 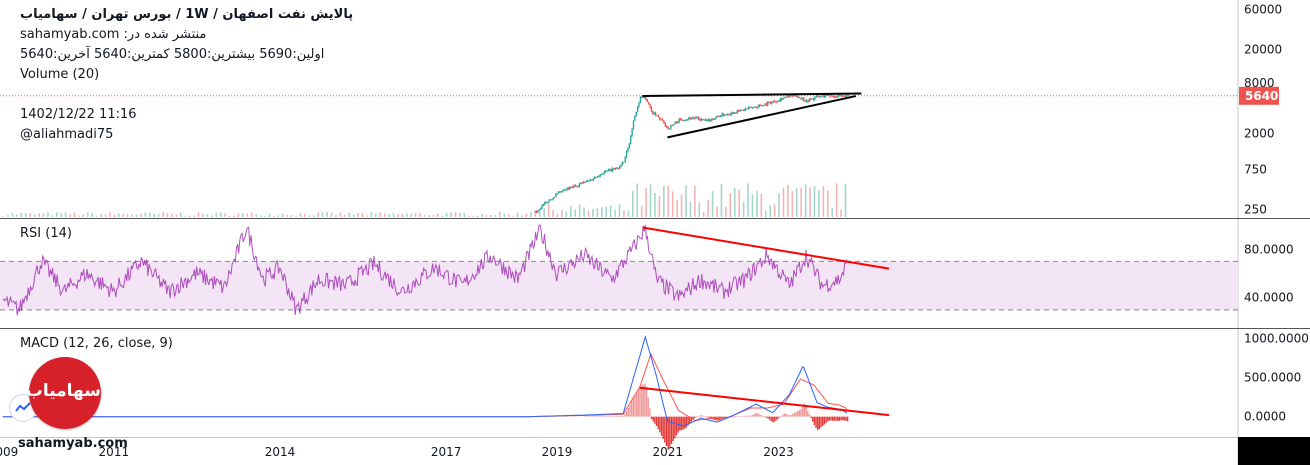 I want to click on rsi-band, so click(x=619, y=285).